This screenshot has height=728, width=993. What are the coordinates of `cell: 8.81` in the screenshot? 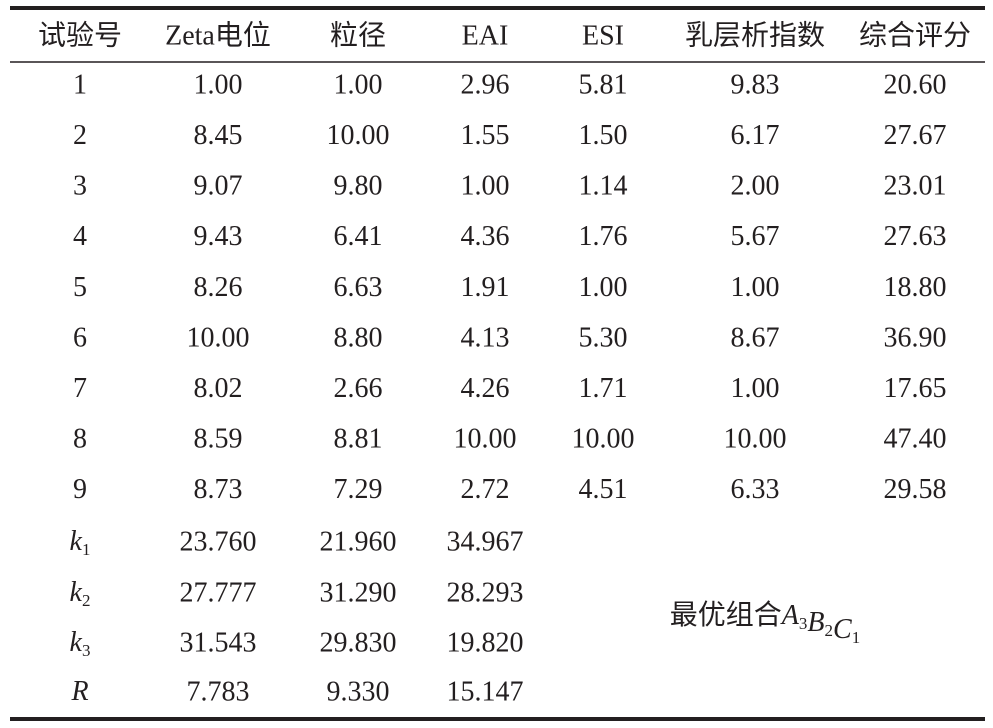 It's located at (358, 439).